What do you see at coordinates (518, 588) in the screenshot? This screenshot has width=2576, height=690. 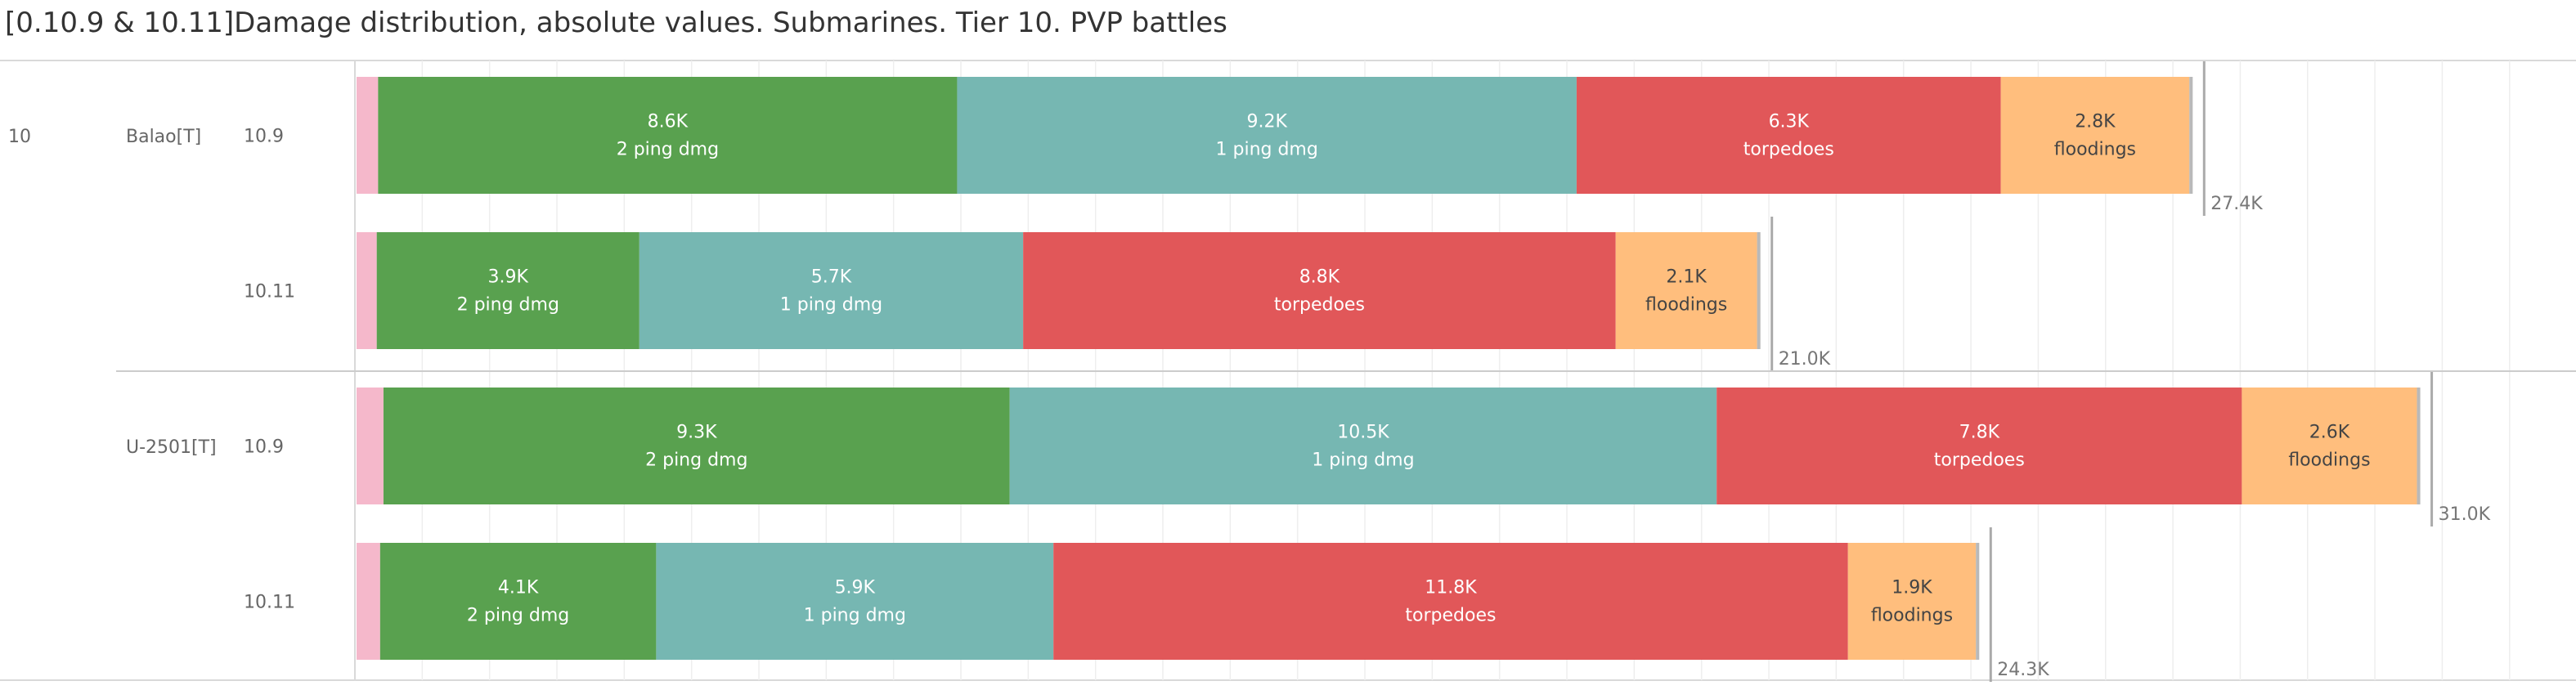 I see `segment-value-label: 4.1K` at bounding box center [518, 588].